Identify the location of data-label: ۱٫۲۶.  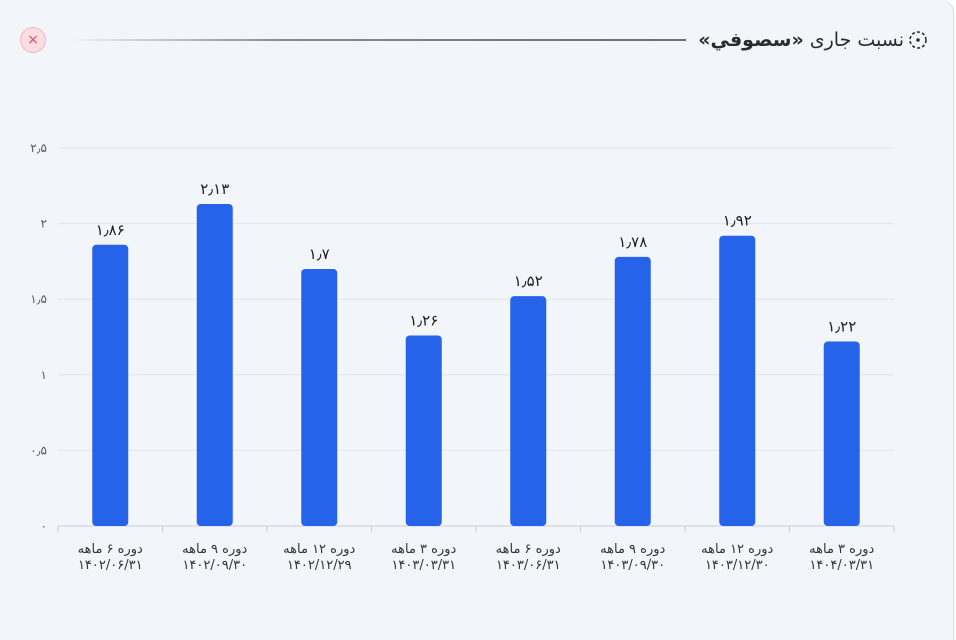
(423, 320).